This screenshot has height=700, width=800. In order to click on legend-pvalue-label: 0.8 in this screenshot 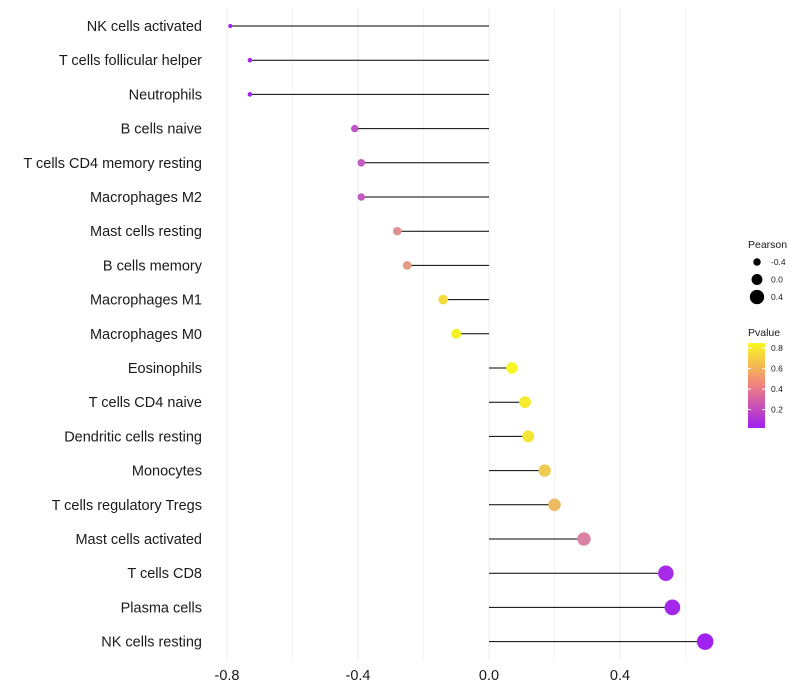, I will do `click(777, 348)`.